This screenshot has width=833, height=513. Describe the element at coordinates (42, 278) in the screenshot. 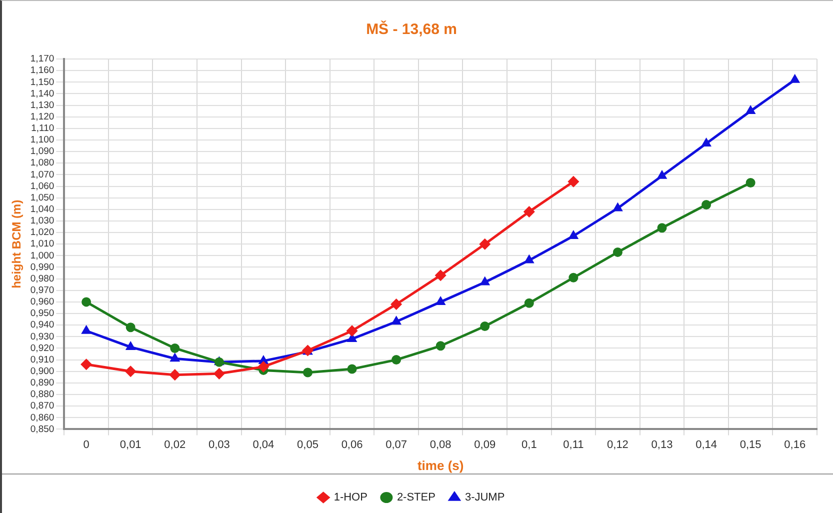

I see `y-tick-label: 0,980` at that location.